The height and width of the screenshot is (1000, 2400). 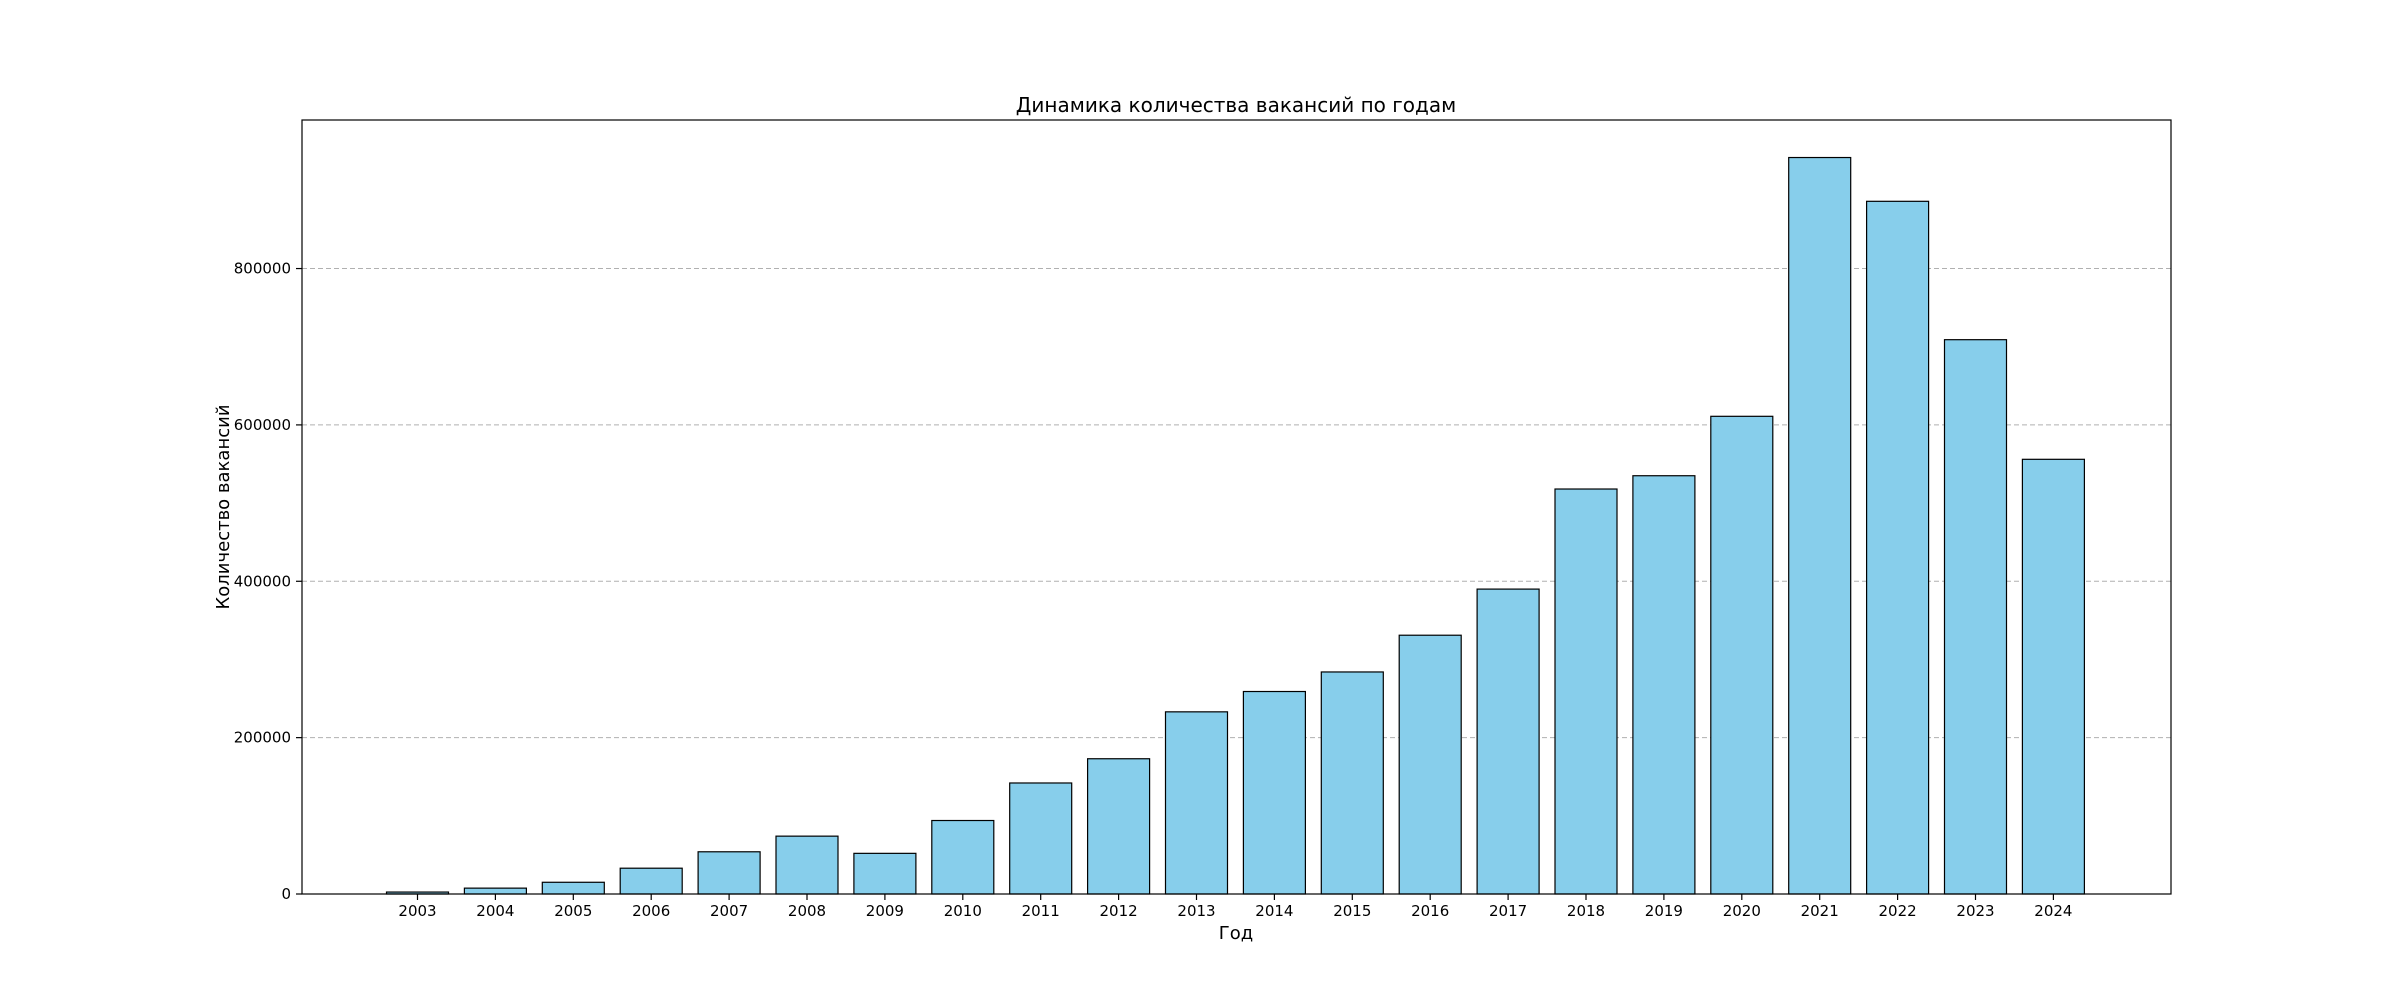 I want to click on bar-2020, so click(x=1742, y=655).